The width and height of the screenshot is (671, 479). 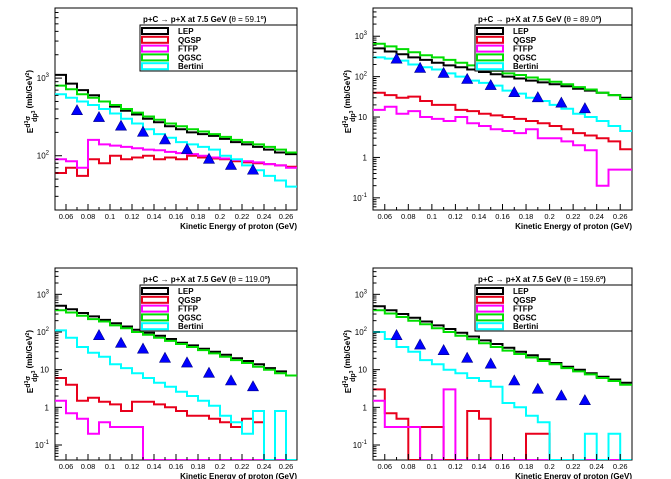 What do you see at coordinates (526, 466) in the screenshot?
I see `x-tick-label: 0.18` at bounding box center [526, 466].